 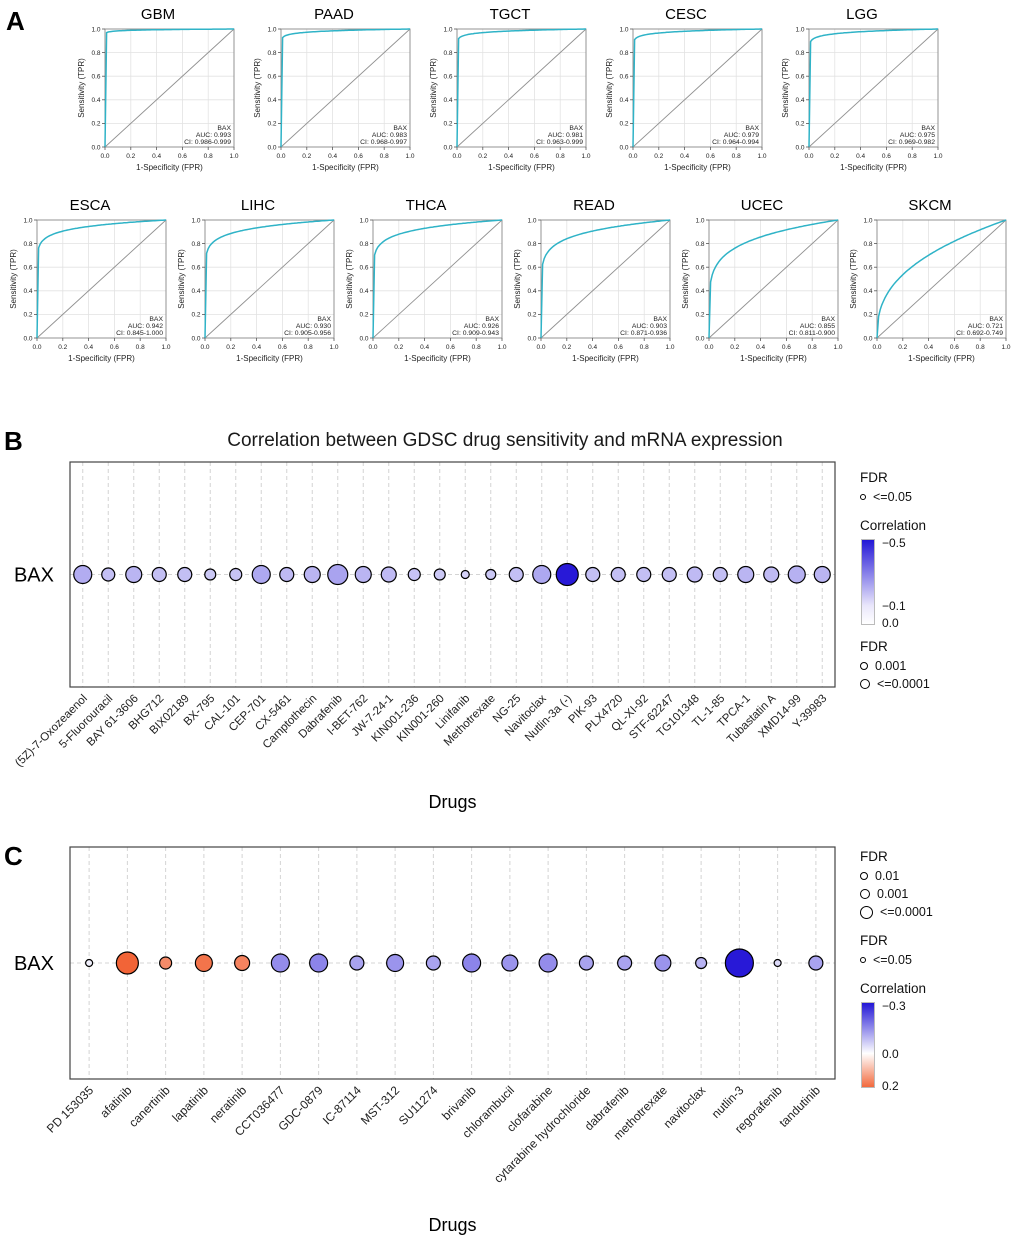 What do you see at coordinates (896, 1046) in the screenshot?
I see `correlation-gradient: −0.3 0.0 0.2` at bounding box center [896, 1046].